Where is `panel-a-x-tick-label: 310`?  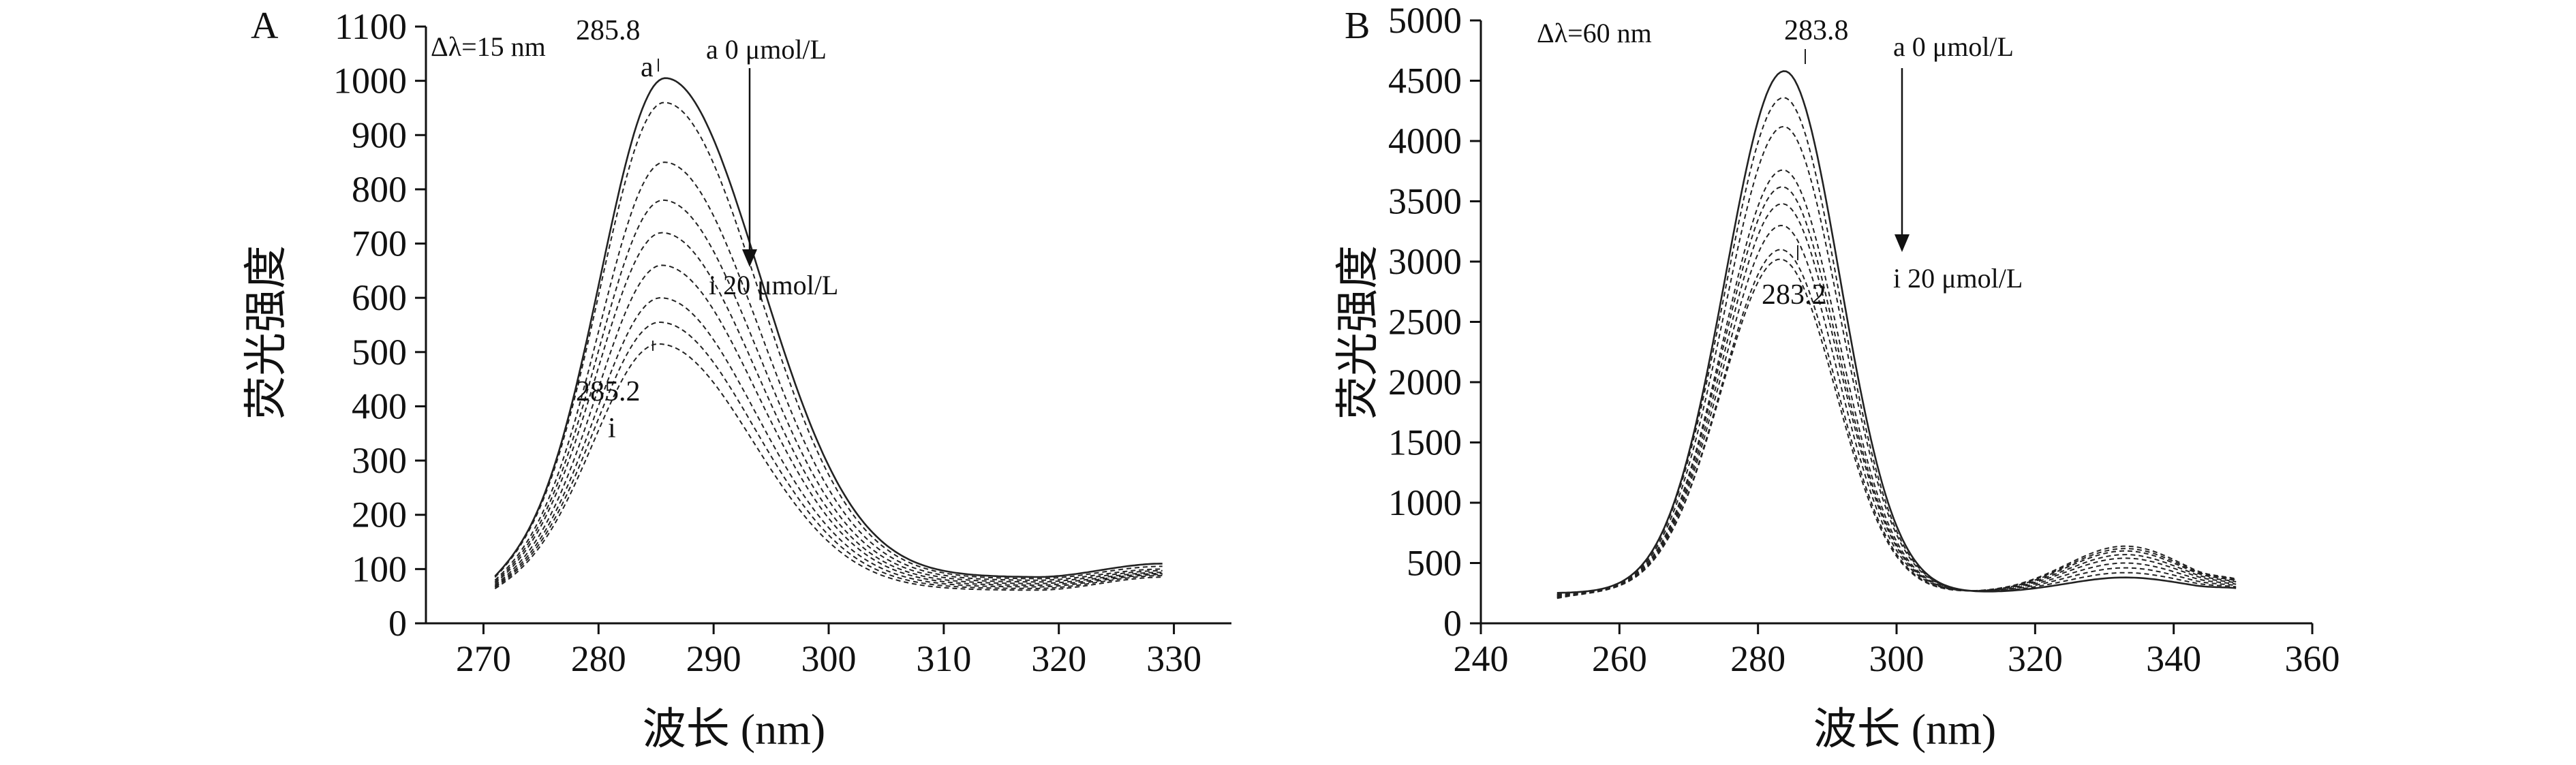 panel-a-x-tick-label: 310 is located at coordinates (943, 658).